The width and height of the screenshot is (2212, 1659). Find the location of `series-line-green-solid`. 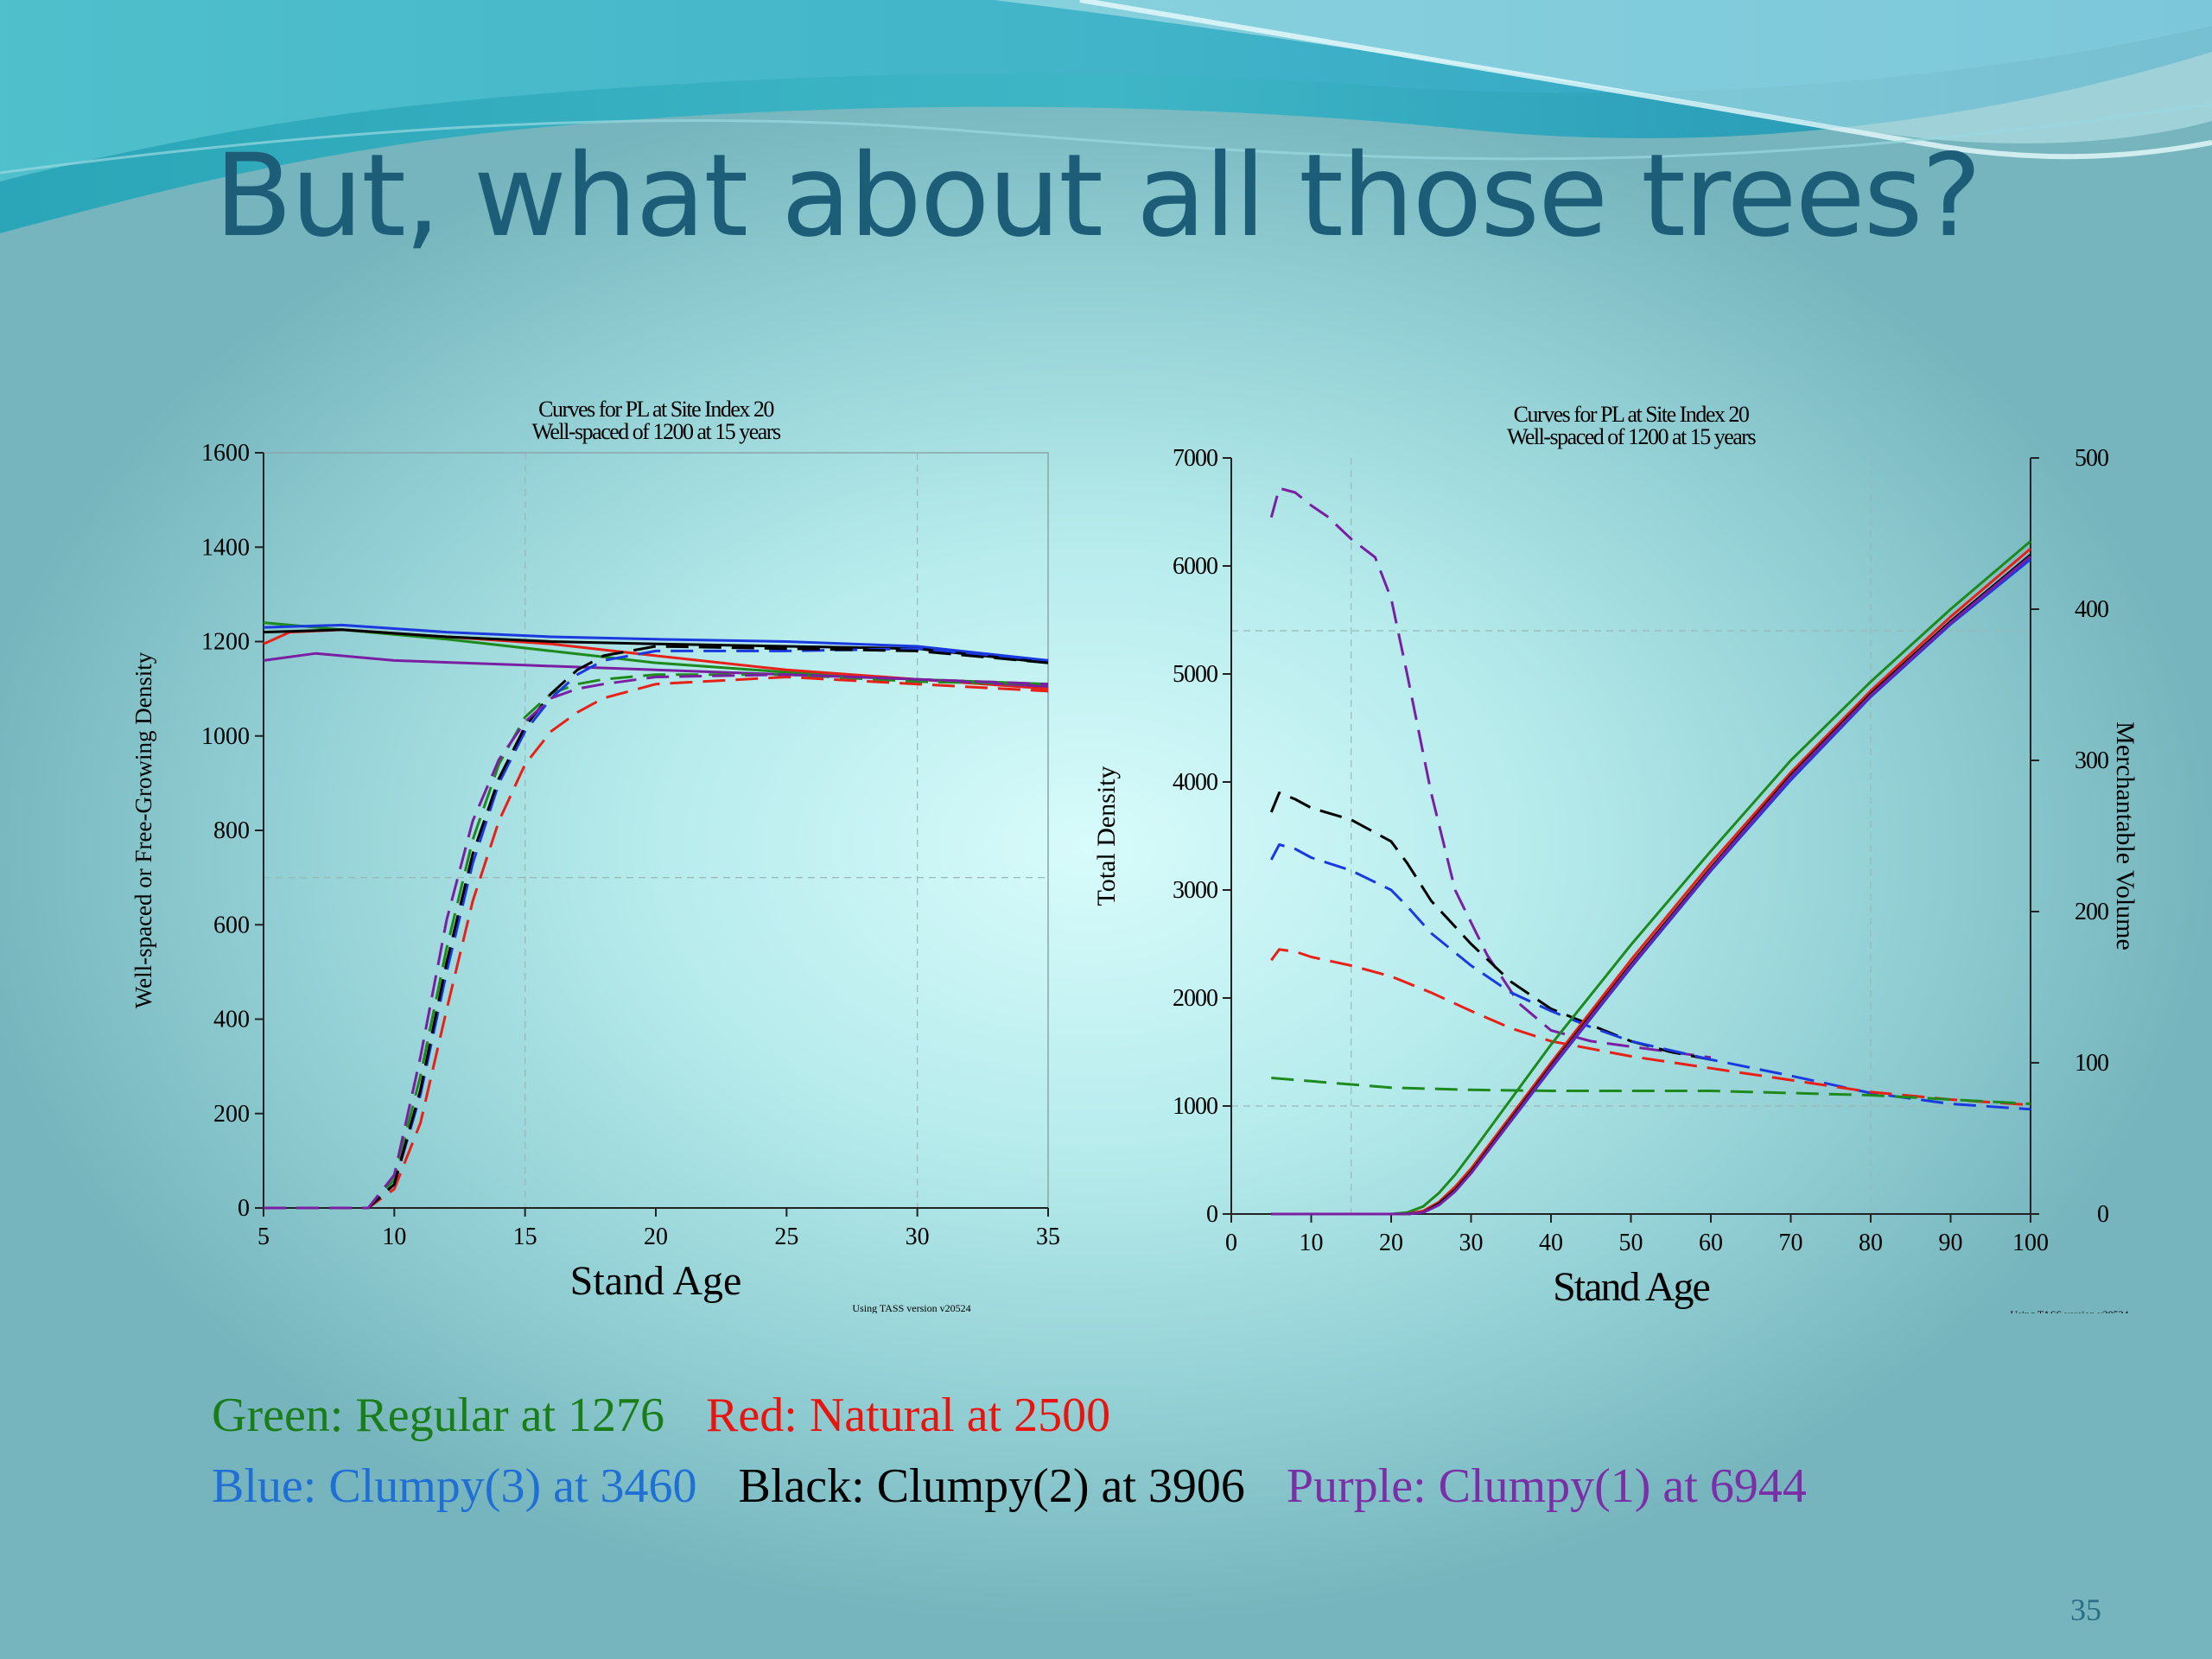

series-line-green-solid is located at coordinates (1651, 878).